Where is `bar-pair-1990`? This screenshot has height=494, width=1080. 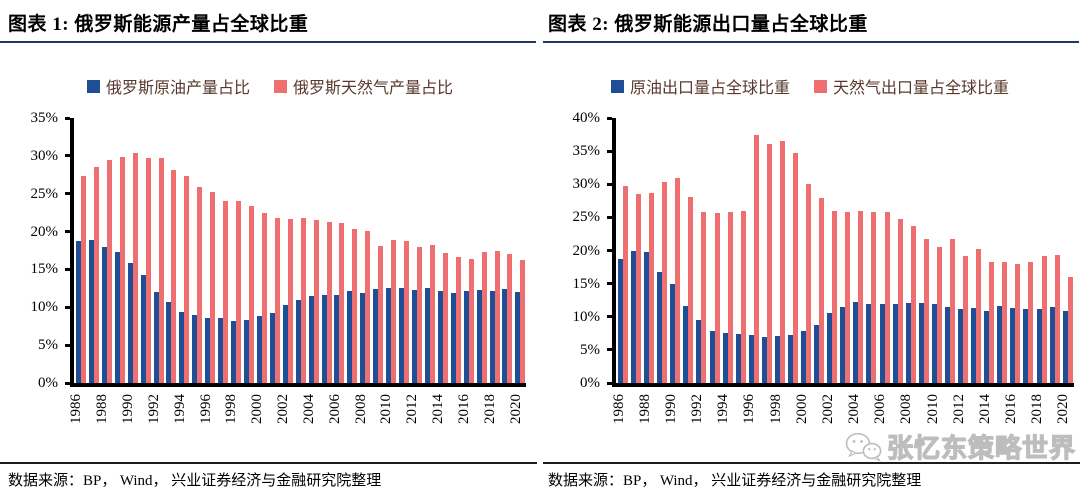 bar-pair-1990 is located at coordinates (676, 250).